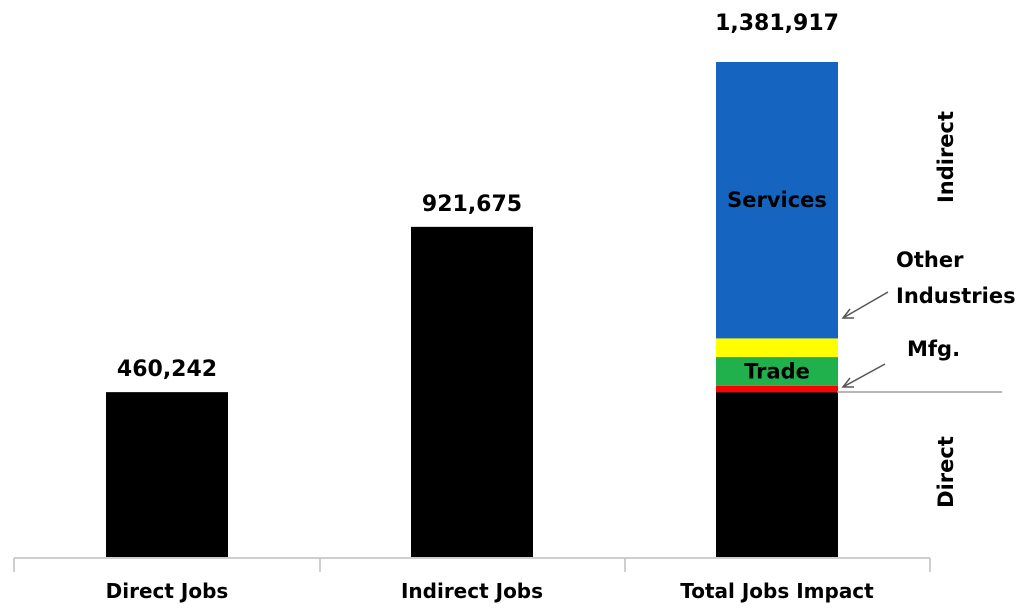 This screenshot has height=608, width=1028. What do you see at coordinates (933, 349) in the screenshot?
I see `mfg-label: Mfg.` at bounding box center [933, 349].